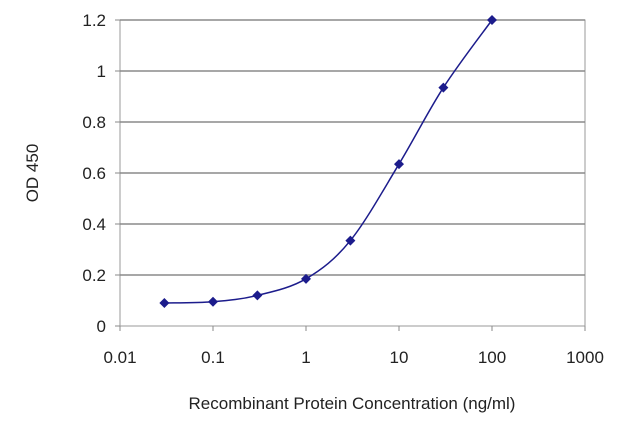 This screenshot has width=640, height=427. Describe the element at coordinates (101, 326) in the screenshot. I see `y-tick-label: 0` at that location.